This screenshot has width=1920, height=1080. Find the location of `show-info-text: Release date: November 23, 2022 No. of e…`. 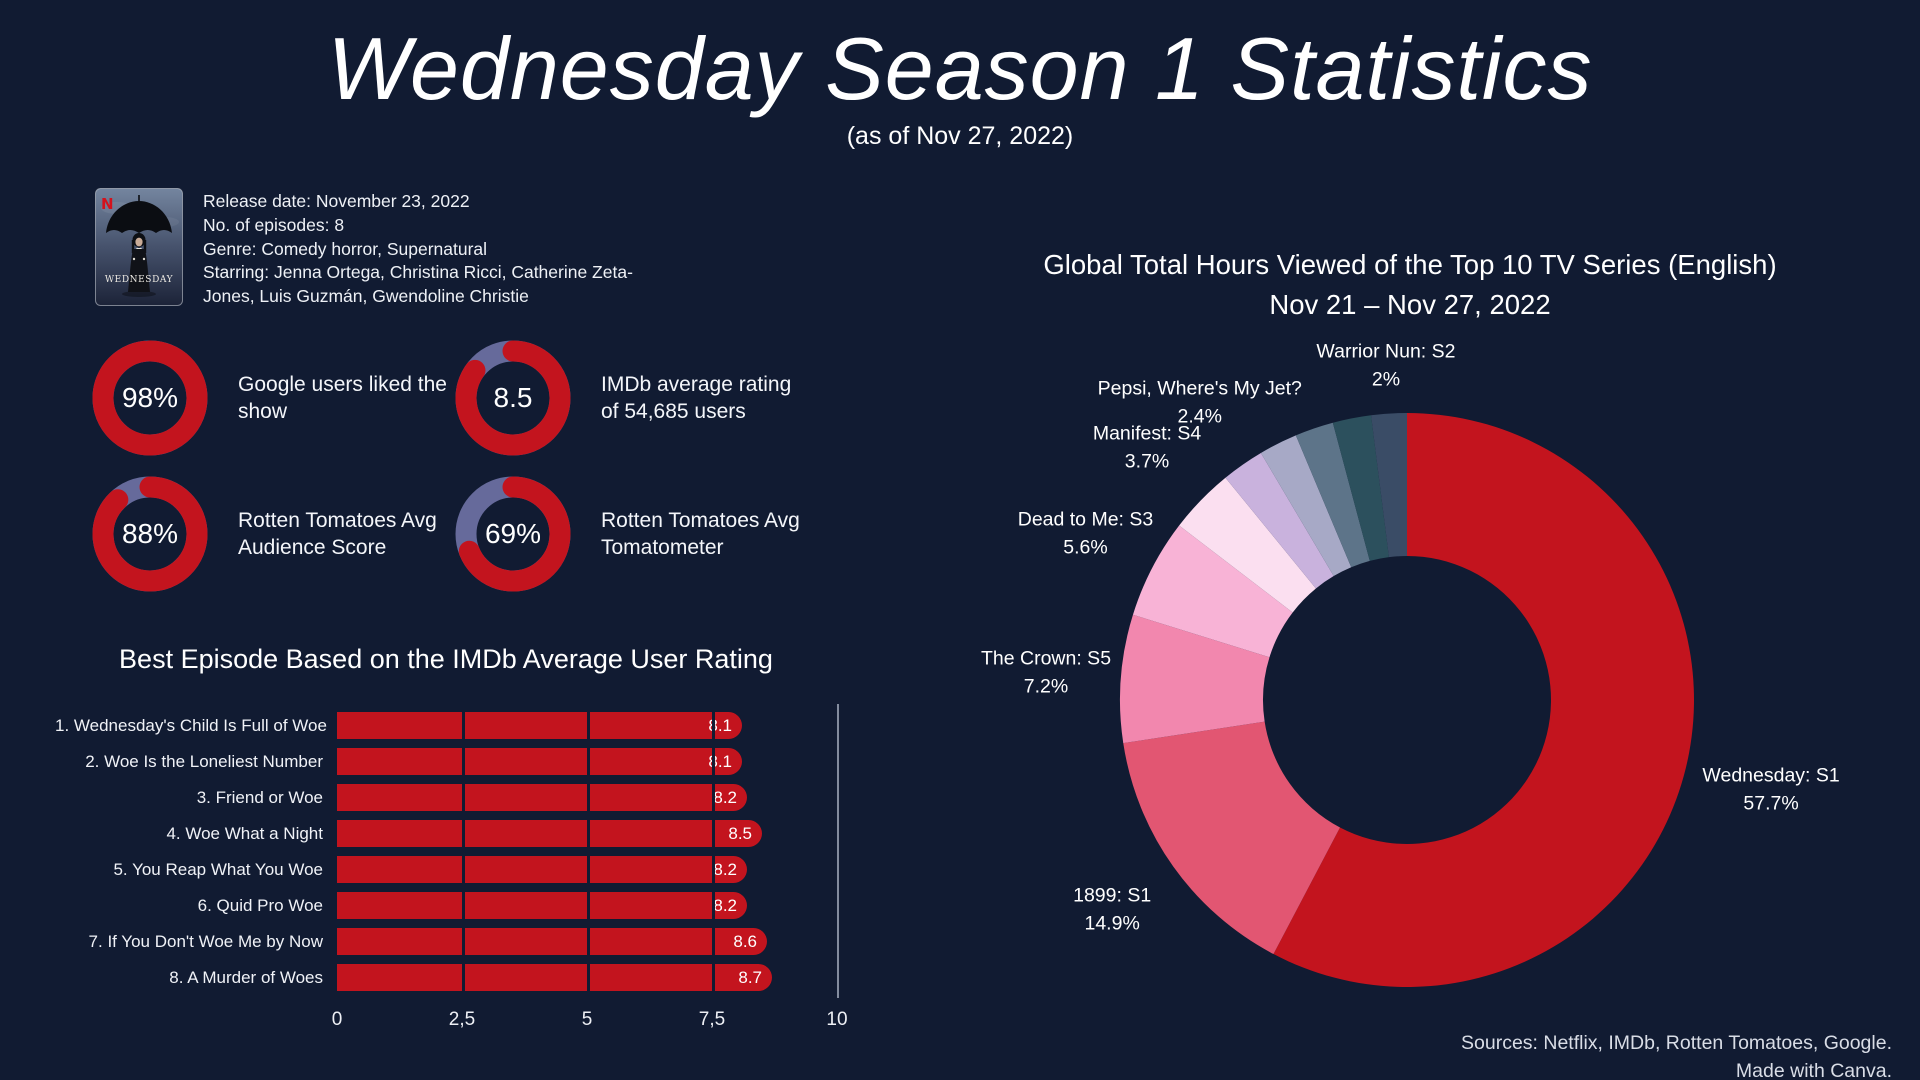

show-info-text: Release date: November 23, 2022 No. of e… is located at coordinates (429, 249).